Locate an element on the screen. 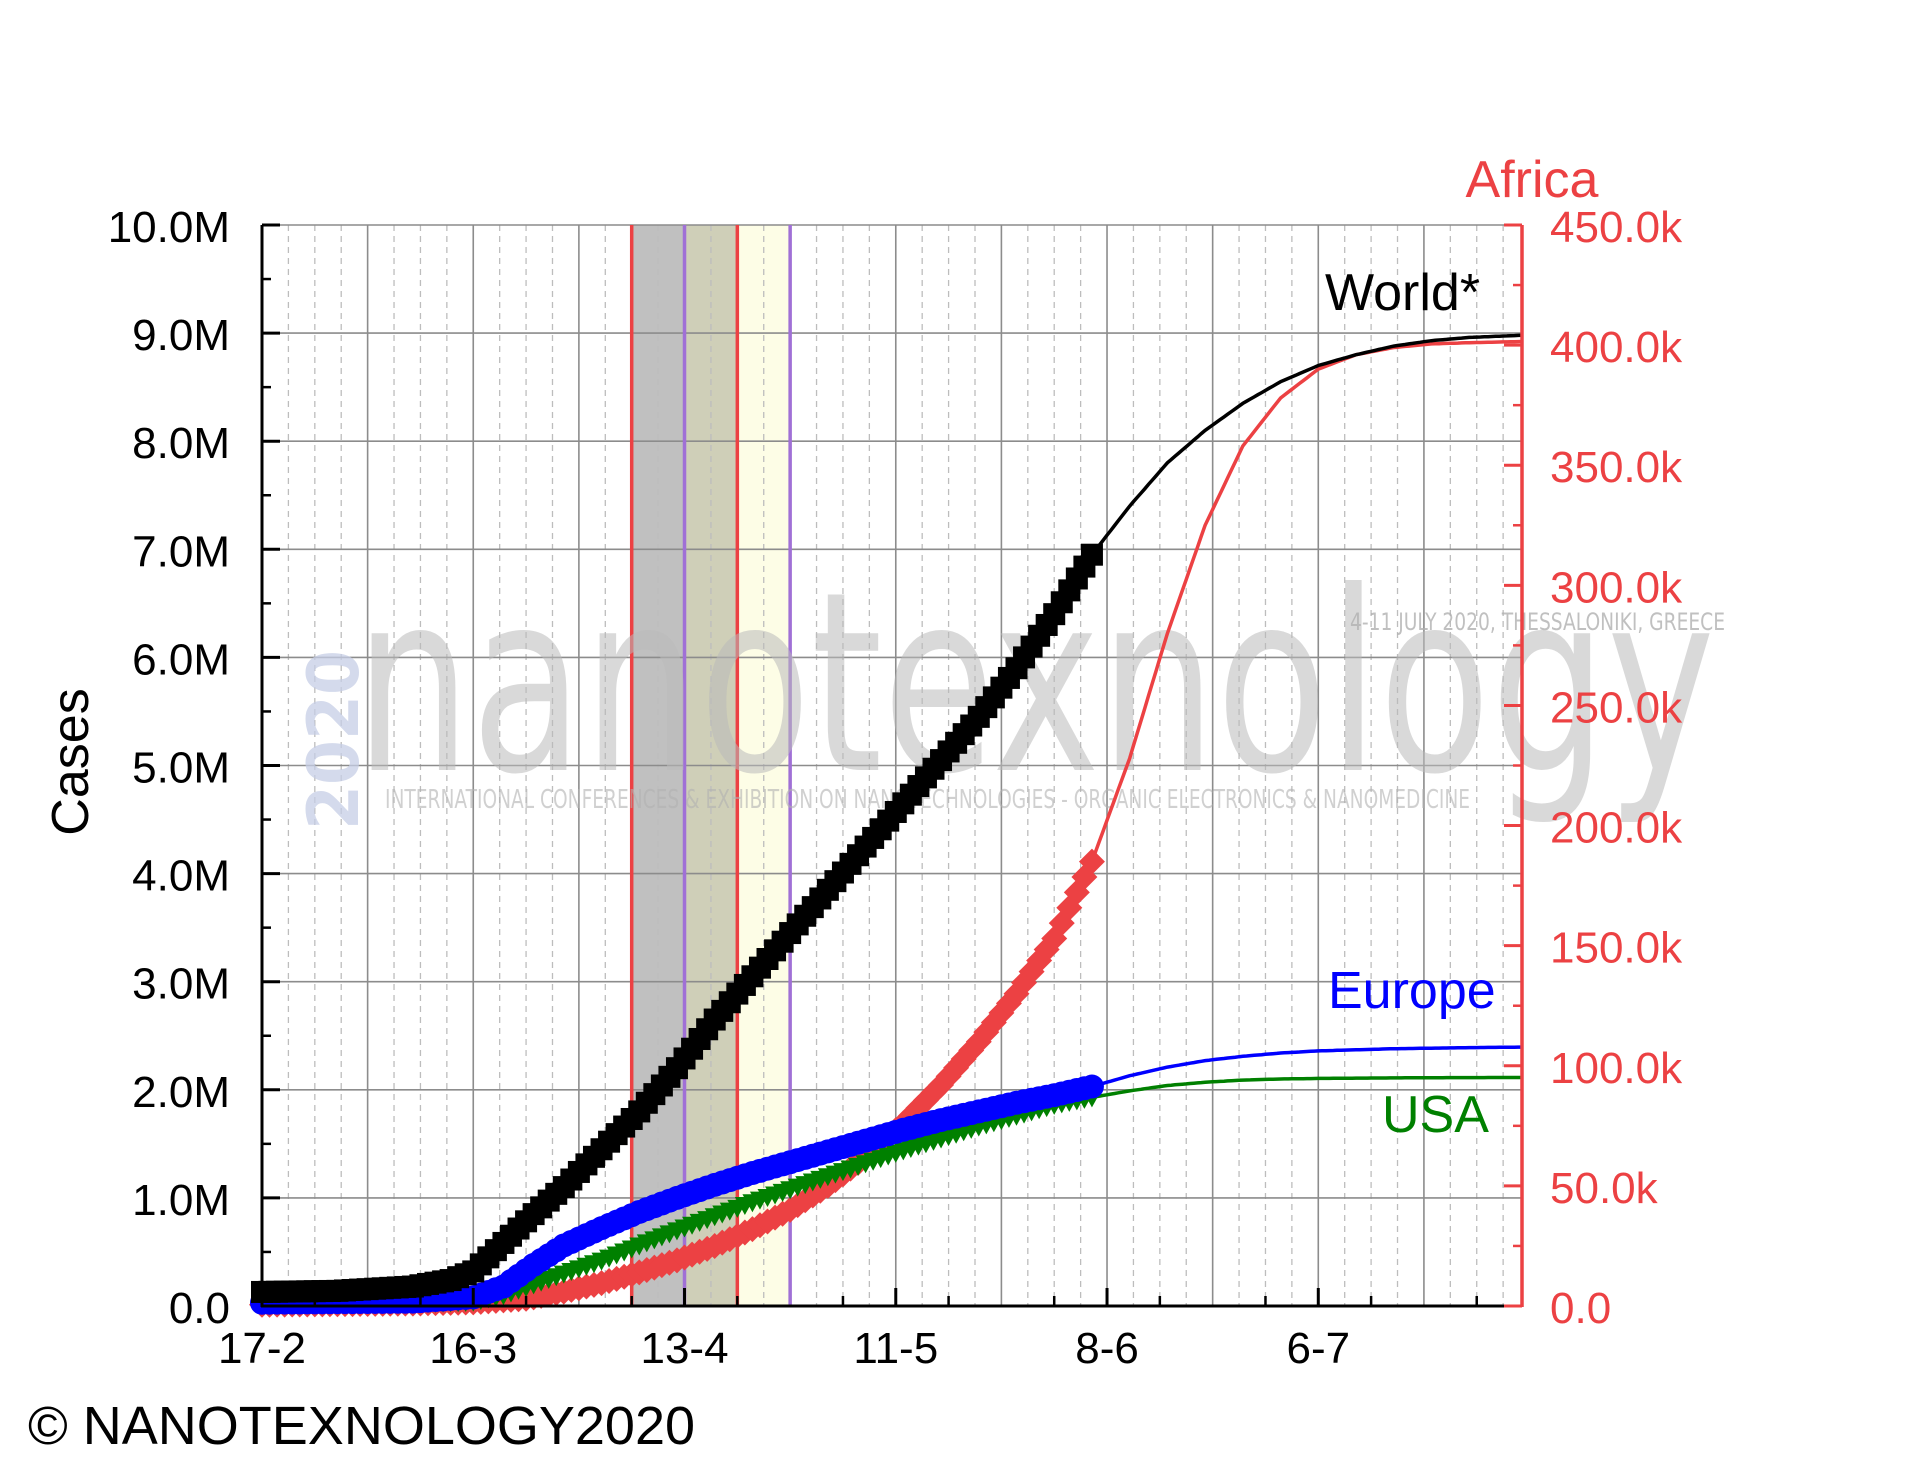  x-tick-label: 6-7 is located at coordinates (1318, 1348).